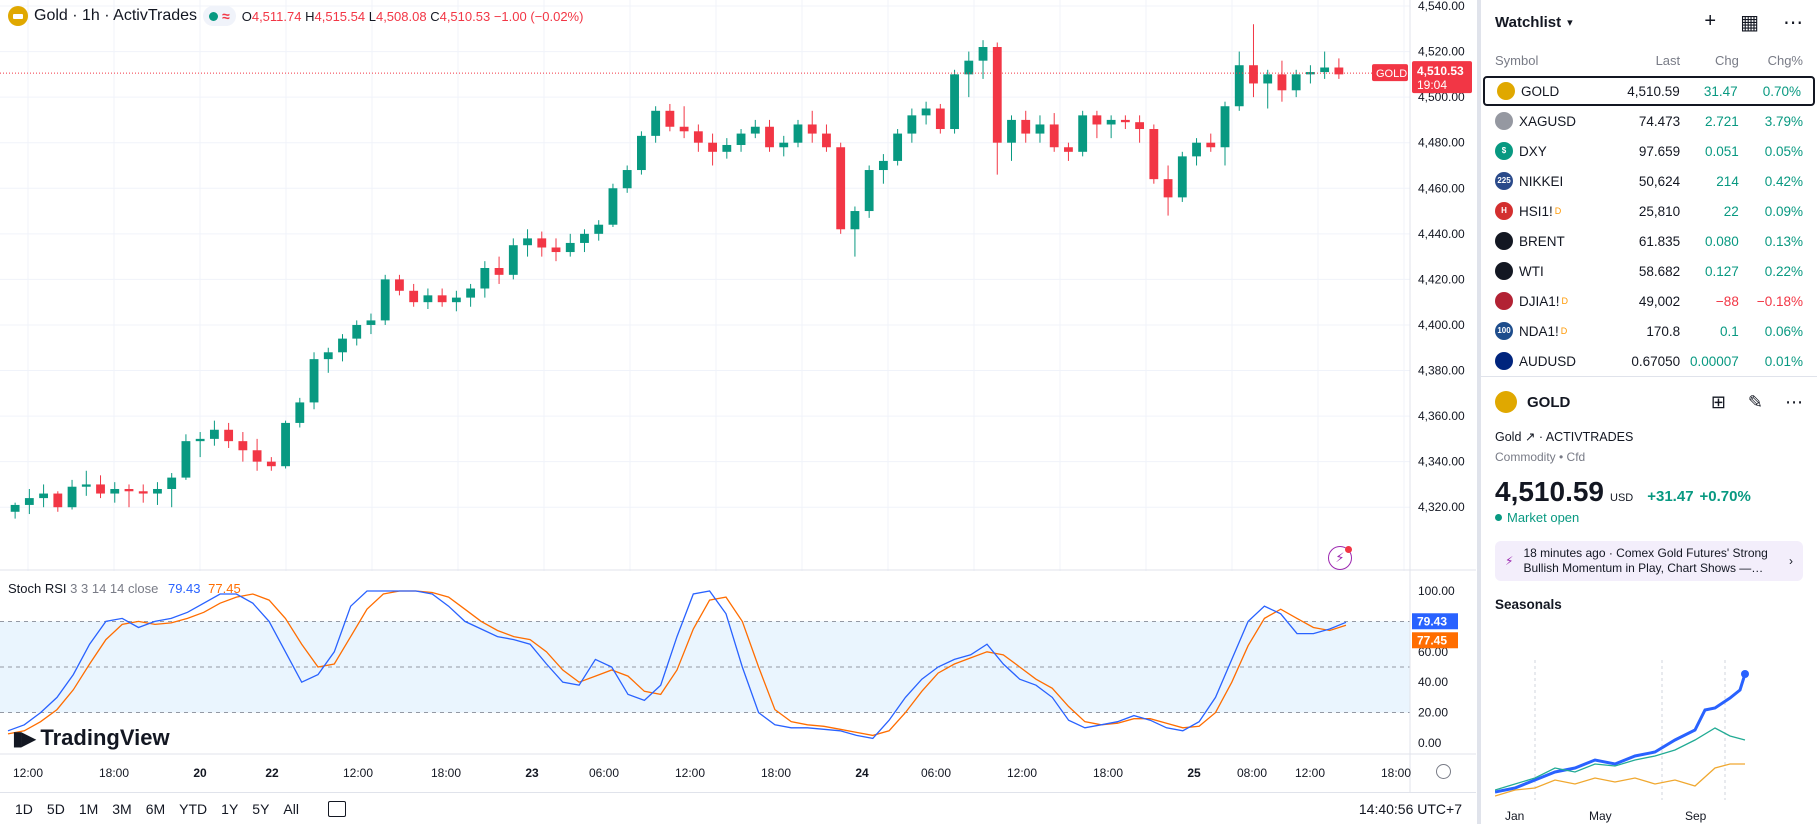  What do you see at coordinates (1649, 181) in the screenshot?
I see `watchlist-row: 225 NIKKEI 50,624 214 0.42%` at bounding box center [1649, 181].